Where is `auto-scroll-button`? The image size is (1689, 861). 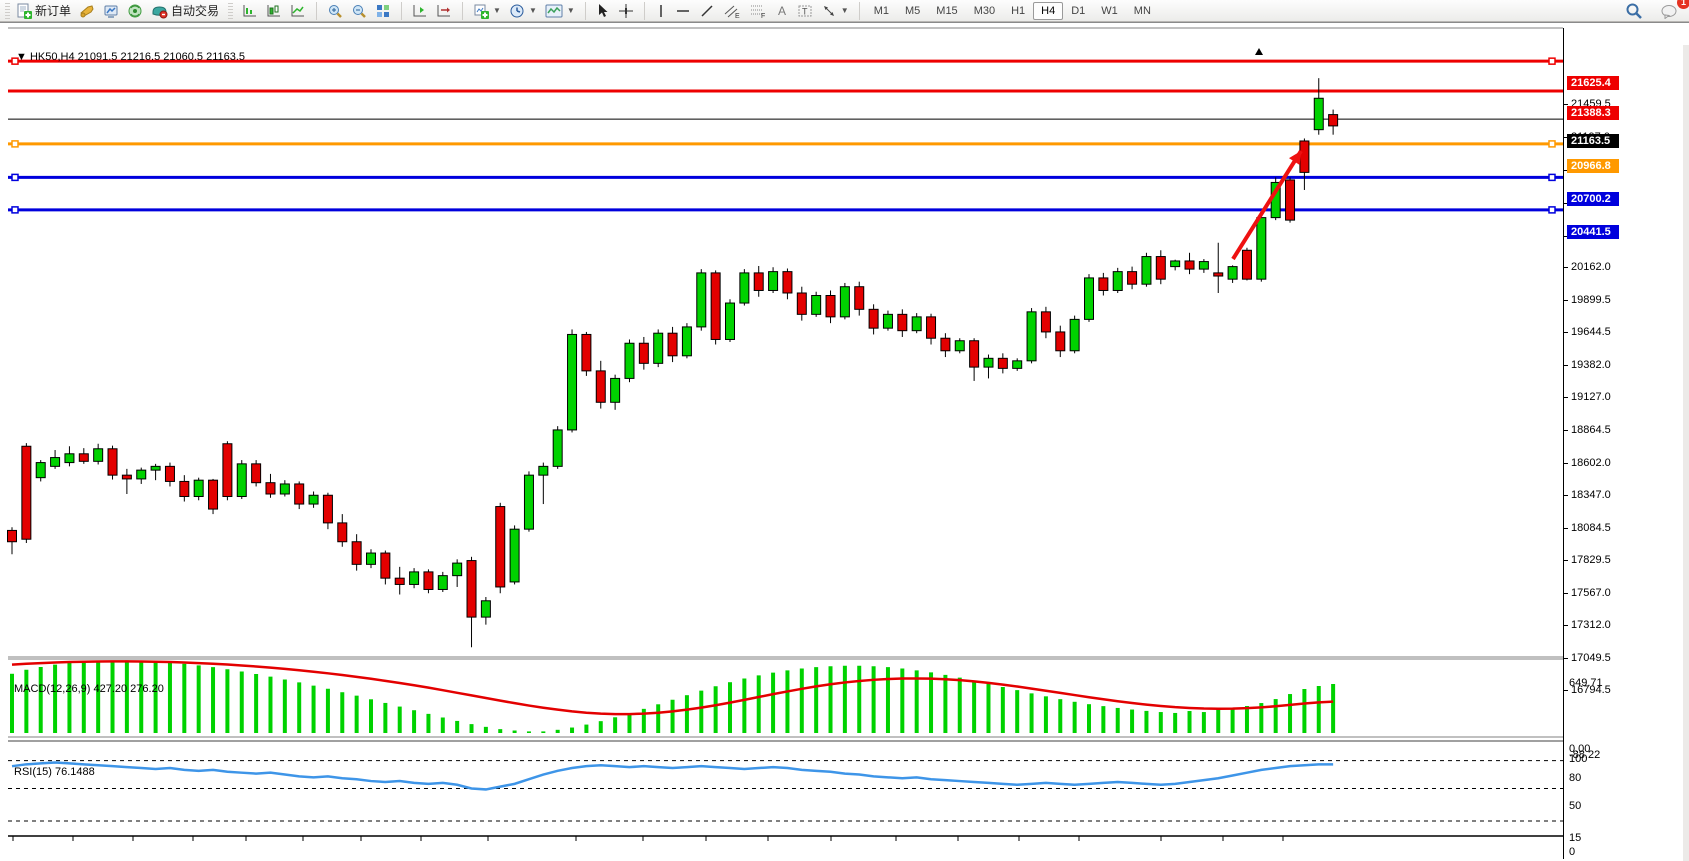
auto-scroll-button is located at coordinates (444, 11).